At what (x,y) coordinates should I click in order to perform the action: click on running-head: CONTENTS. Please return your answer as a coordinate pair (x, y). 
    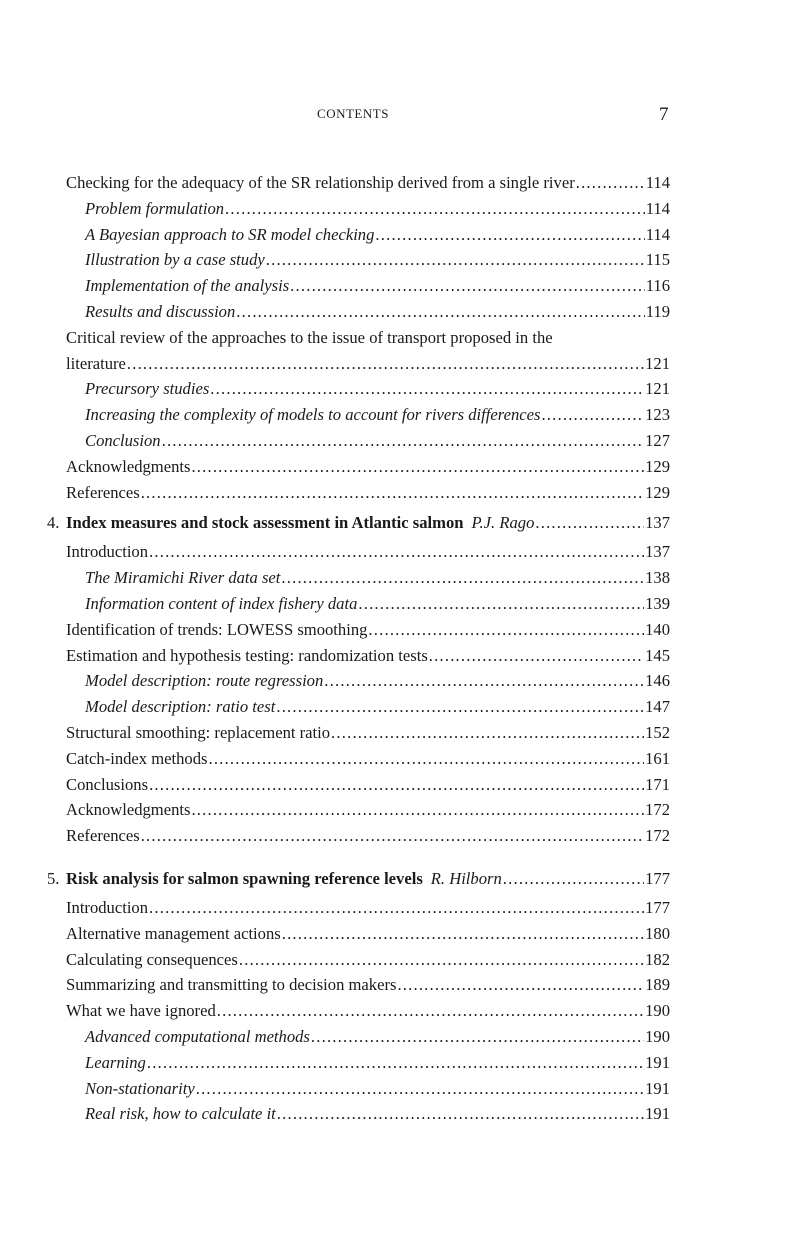
    Looking at the image, I should click on (353, 113).